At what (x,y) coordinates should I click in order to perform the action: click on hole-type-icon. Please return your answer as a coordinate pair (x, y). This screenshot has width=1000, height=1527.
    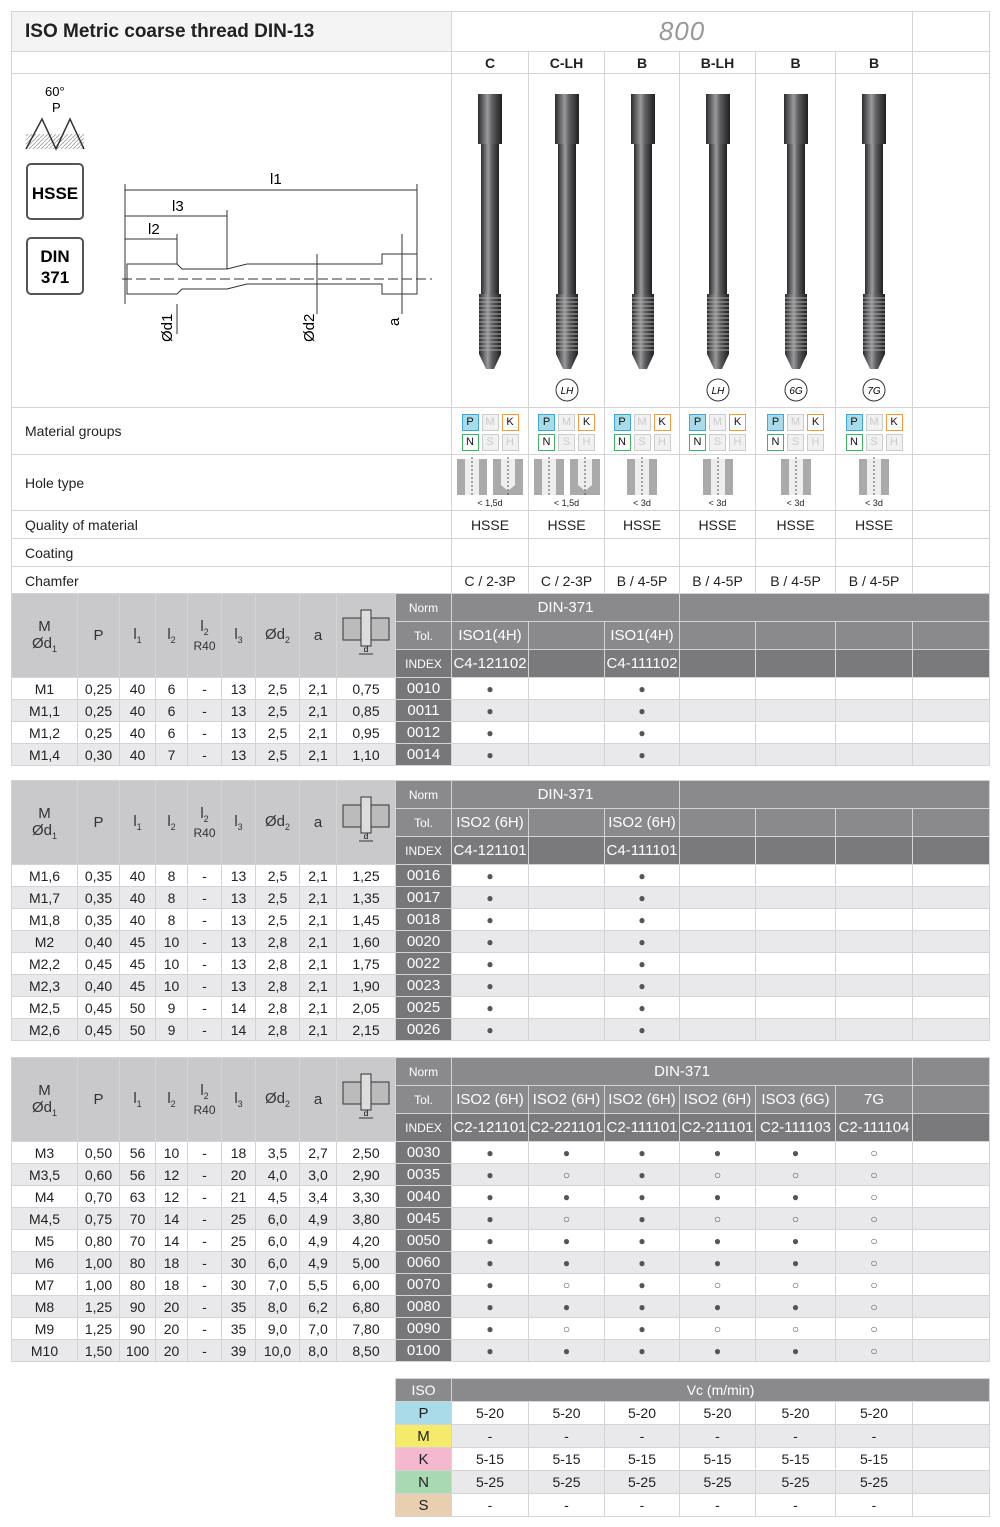
    Looking at the image, I should click on (717, 477).